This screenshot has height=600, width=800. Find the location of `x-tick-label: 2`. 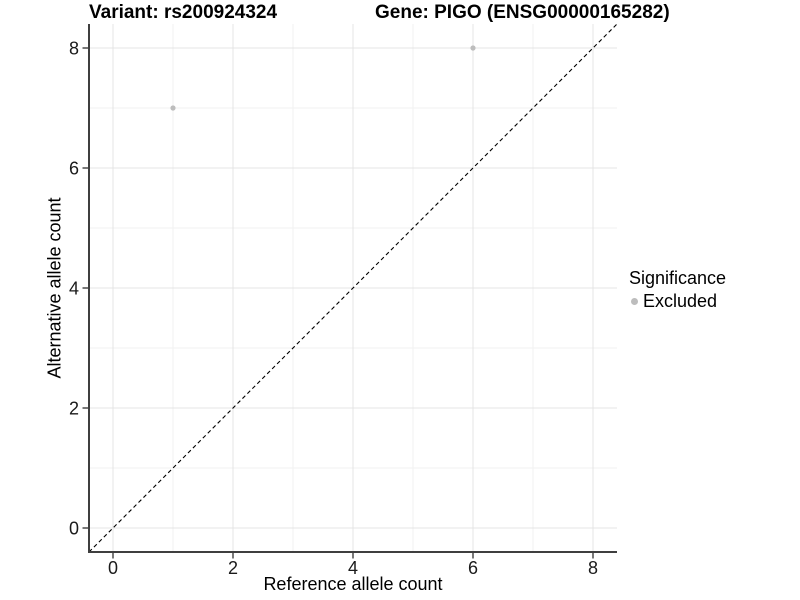

x-tick-label: 2 is located at coordinates (233, 568).